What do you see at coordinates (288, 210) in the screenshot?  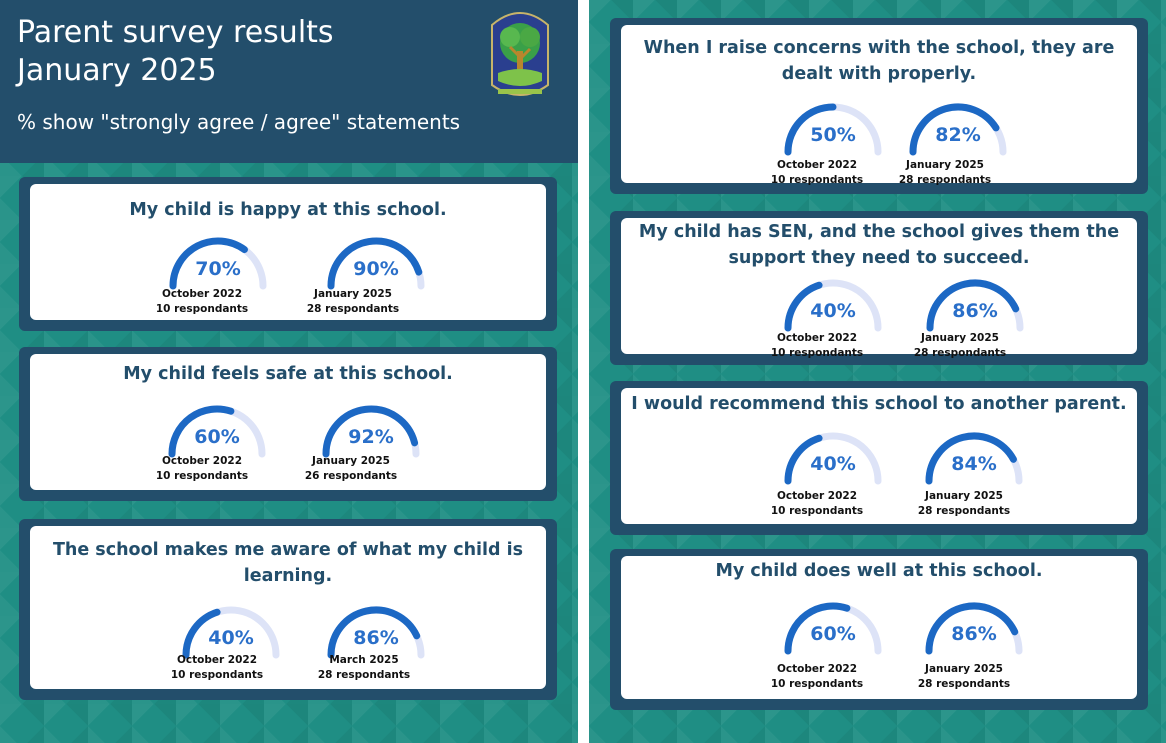 I see `question-title: My child is happy at this school.` at bounding box center [288, 210].